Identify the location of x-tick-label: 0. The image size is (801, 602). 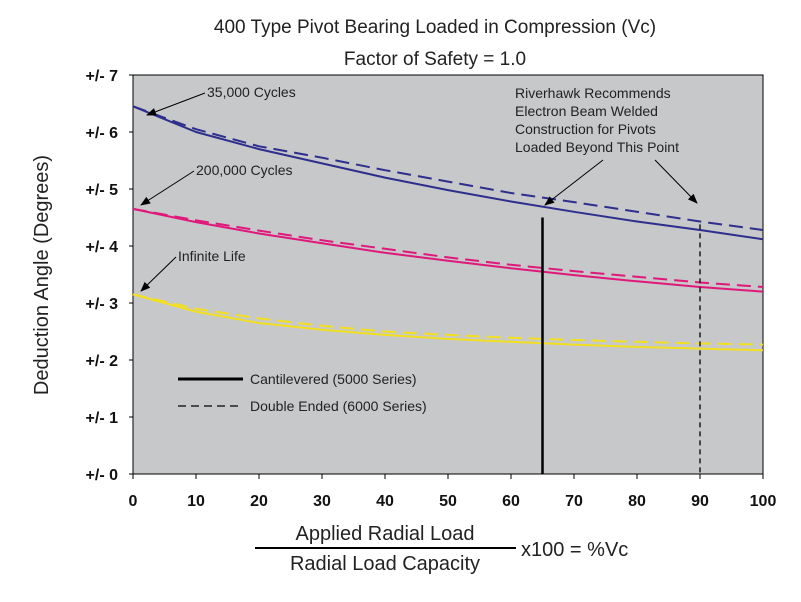
(133, 501).